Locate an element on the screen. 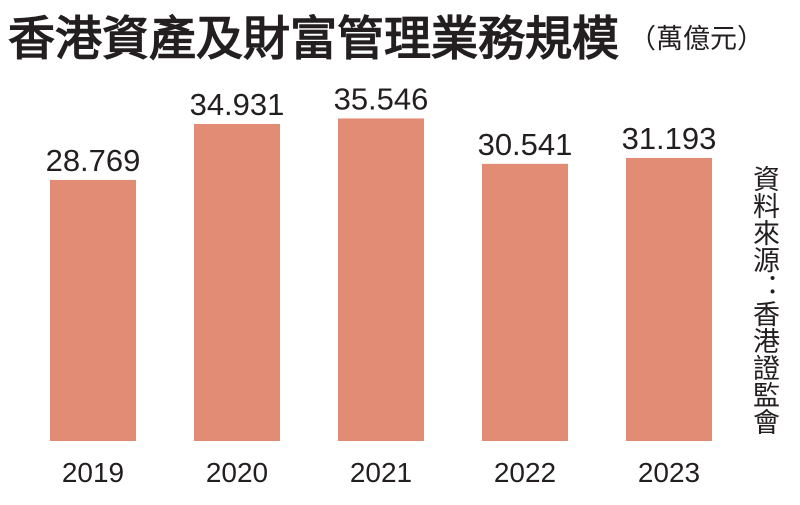 This screenshot has width=800, height=505. bar-2020 is located at coordinates (237, 282).